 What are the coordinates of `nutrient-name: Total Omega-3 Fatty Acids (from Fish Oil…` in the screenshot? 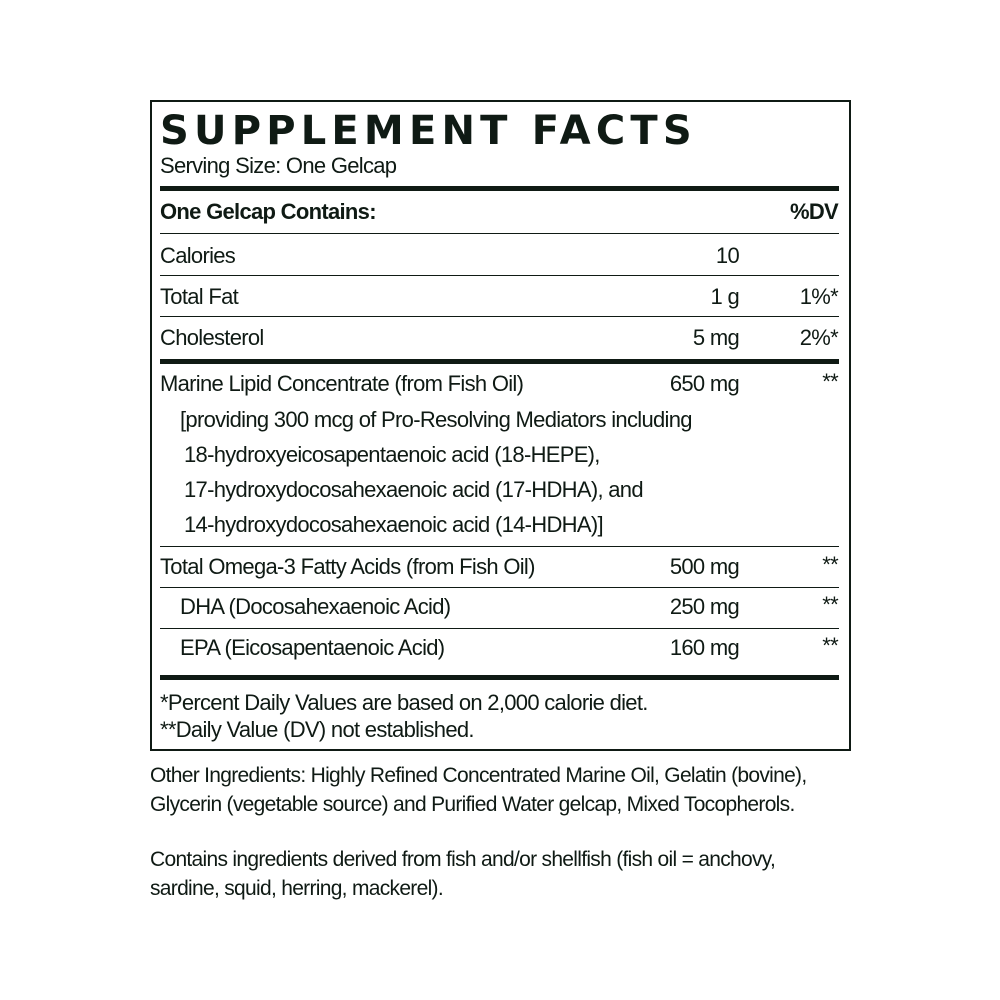 It's located at (347, 566).